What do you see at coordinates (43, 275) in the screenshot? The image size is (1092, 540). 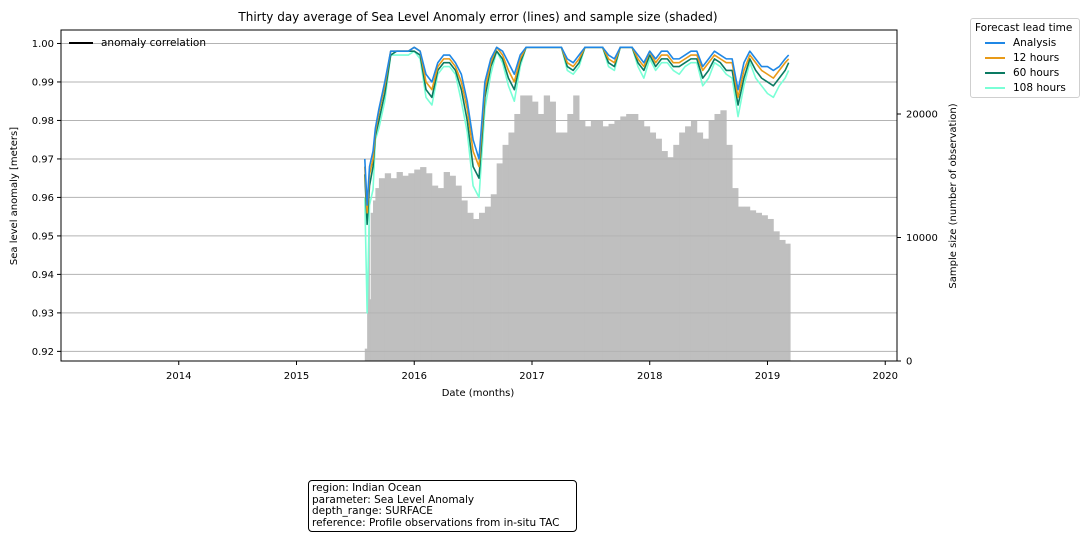 I see `y-tick-label: 0.94` at bounding box center [43, 275].